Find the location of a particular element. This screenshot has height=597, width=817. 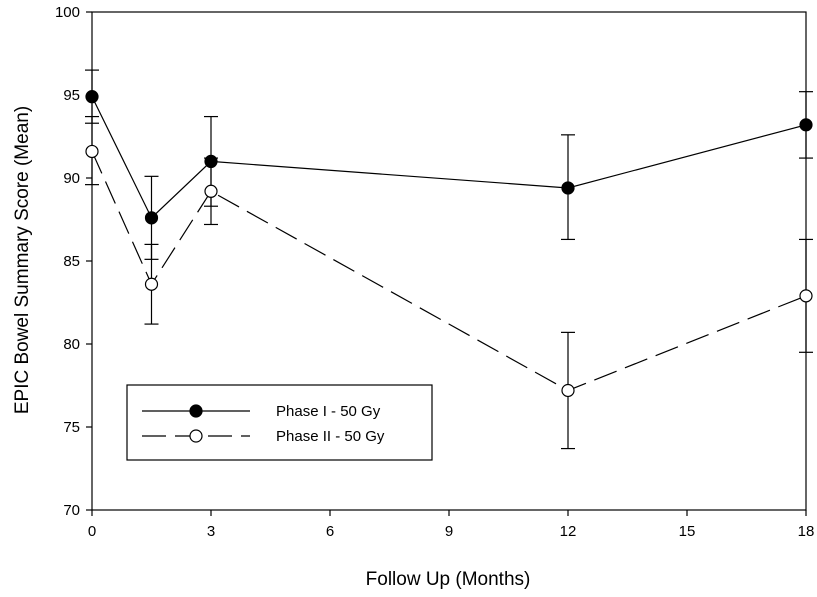

x-tick-label: 12 is located at coordinates (568, 531).